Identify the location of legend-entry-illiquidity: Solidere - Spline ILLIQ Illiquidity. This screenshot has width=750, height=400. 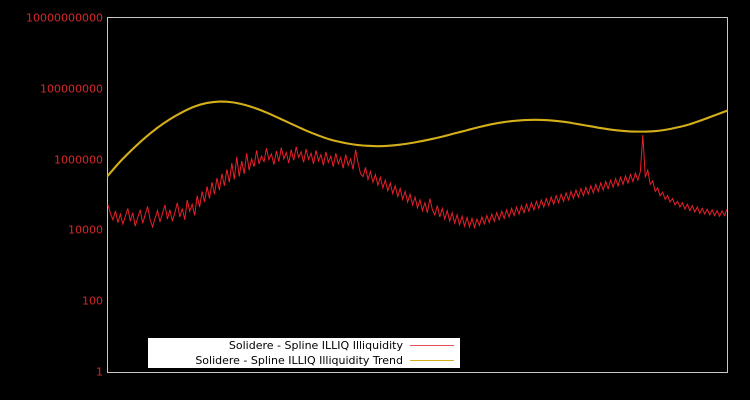
(304, 345).